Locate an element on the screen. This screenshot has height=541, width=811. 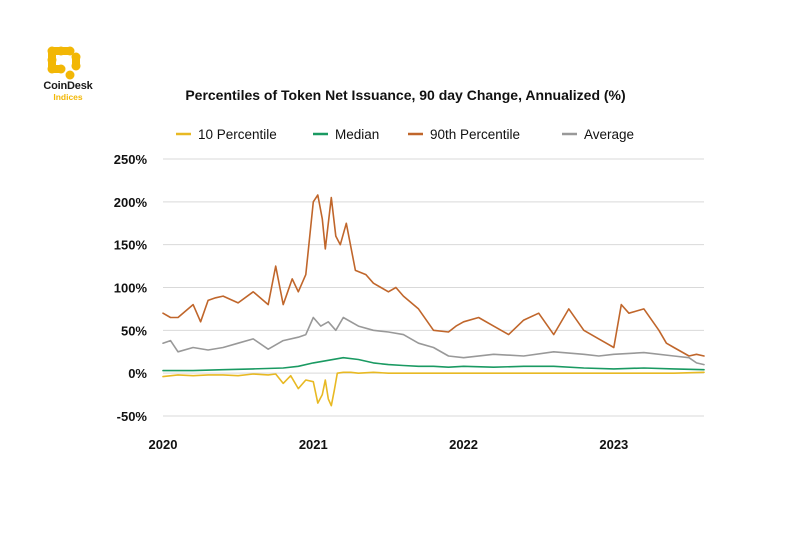
legend-label: Average is located at coordinates (609, 134).